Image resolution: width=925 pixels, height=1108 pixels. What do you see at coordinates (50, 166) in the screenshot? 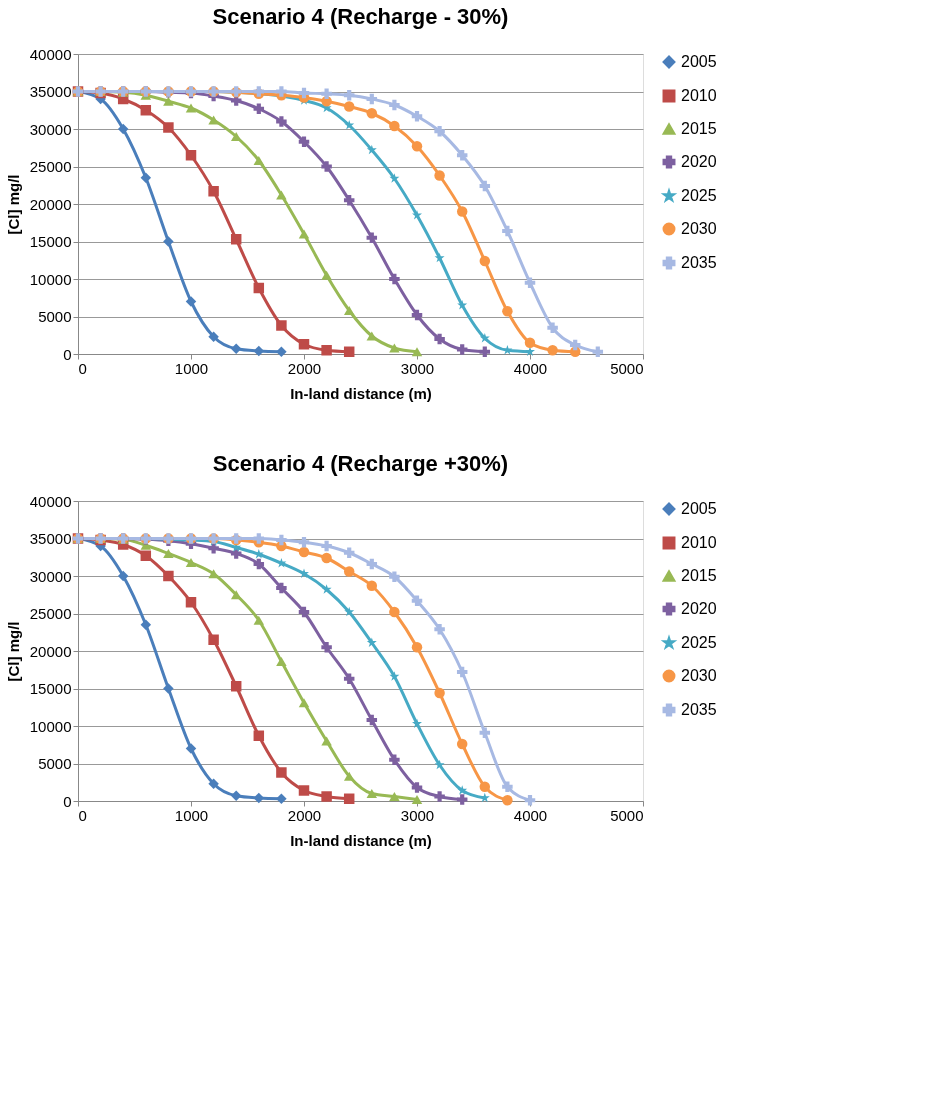
I see `y-tick-label: 25000` at bounding box center [50, 166].